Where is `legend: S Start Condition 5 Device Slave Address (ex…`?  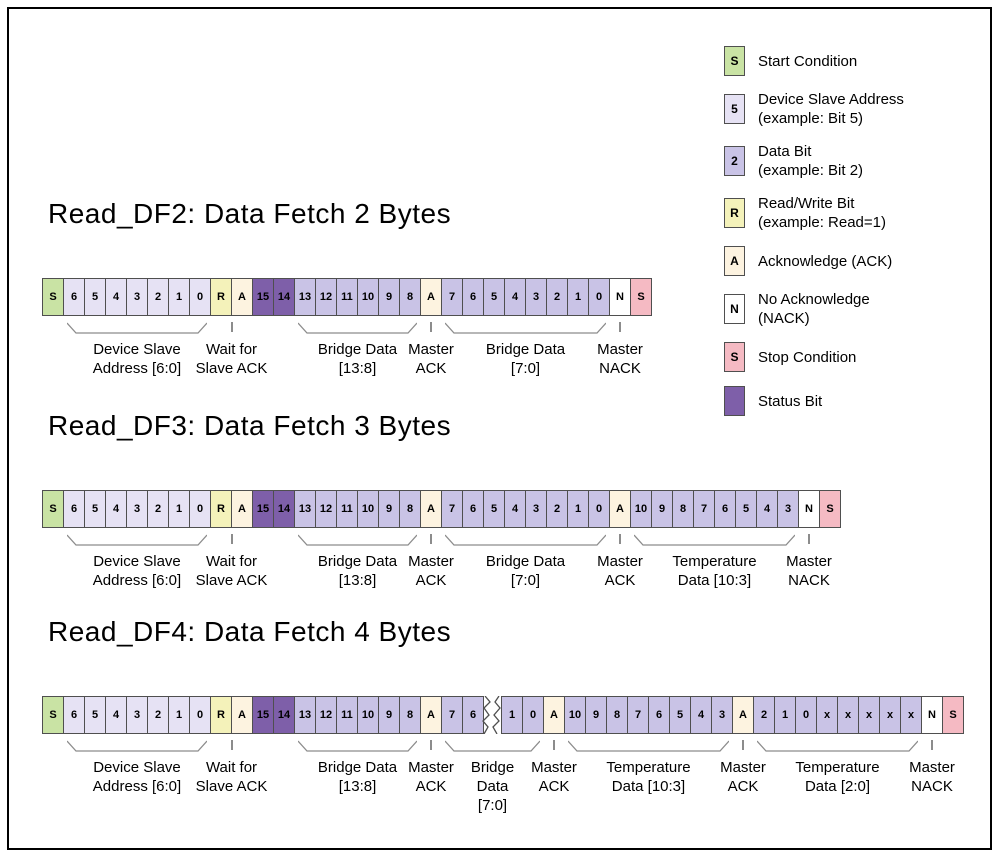
legend: S Start Condition 5 Device Slave Address (ex… is located at coordinates (859, 238).